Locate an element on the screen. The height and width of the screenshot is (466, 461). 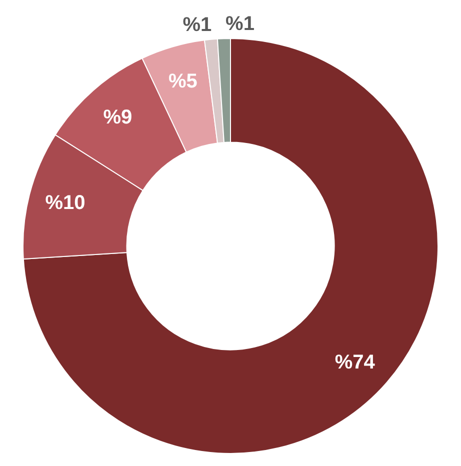
data-label: %74 is located at coordinates (355, 362).